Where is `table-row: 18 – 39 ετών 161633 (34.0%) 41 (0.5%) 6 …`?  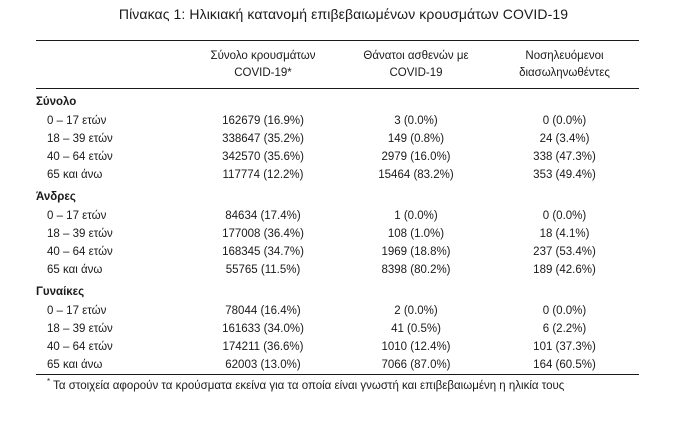 table-row: 18 – 39 ετών 161633 (34.0%) 41 (0.5%) 6 … is located at coordinates (337, 329).